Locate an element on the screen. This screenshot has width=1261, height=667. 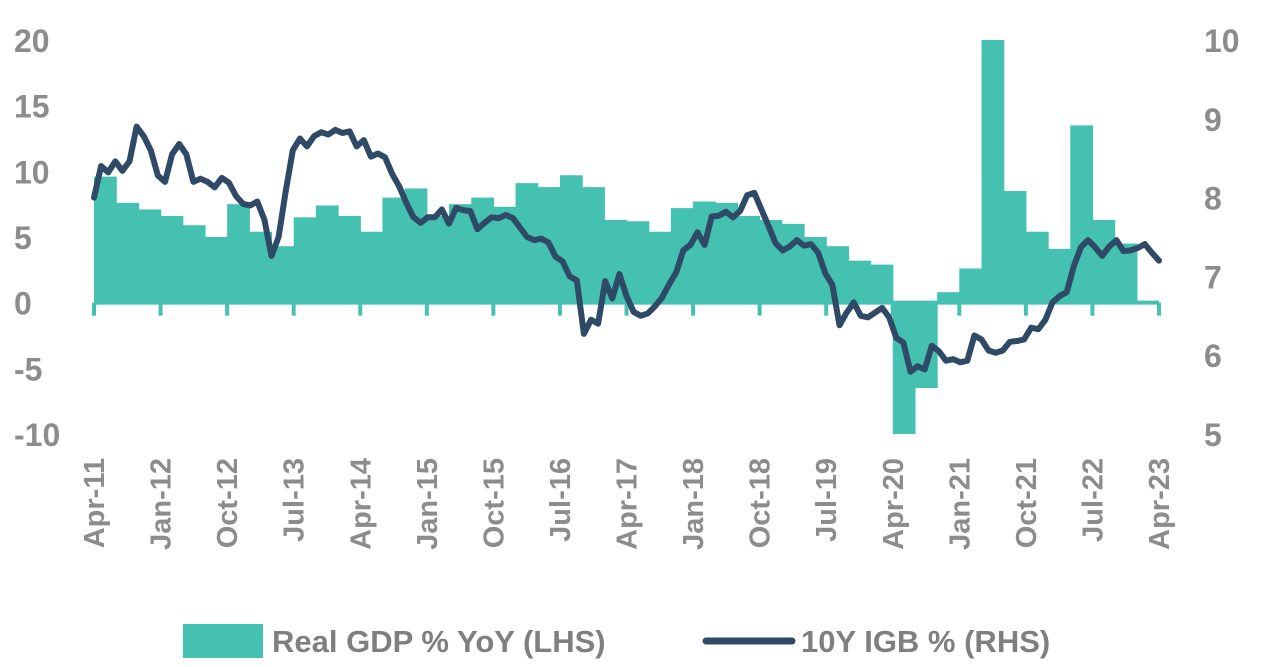
legend-swatch-gdp is located at coordinates (223, 641).